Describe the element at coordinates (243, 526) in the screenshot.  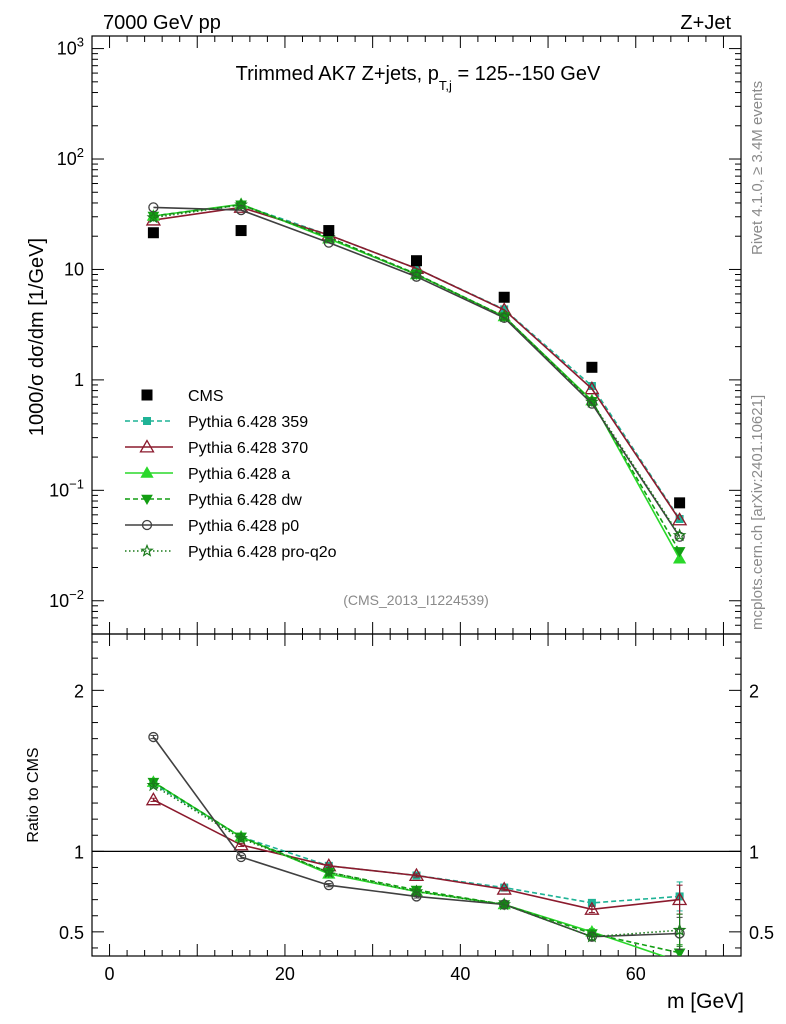
I see `legend-label-pythia-6-428-p0: Pythia 6.428 p0` at that location.